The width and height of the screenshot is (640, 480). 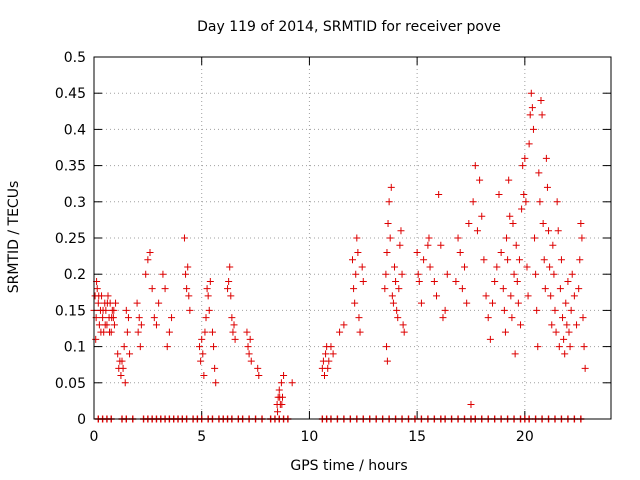 What do you see at coordinates (70, 167) in the screenshot?
I see `y-tick-label: 0.35` at bounding box center [70, 167].